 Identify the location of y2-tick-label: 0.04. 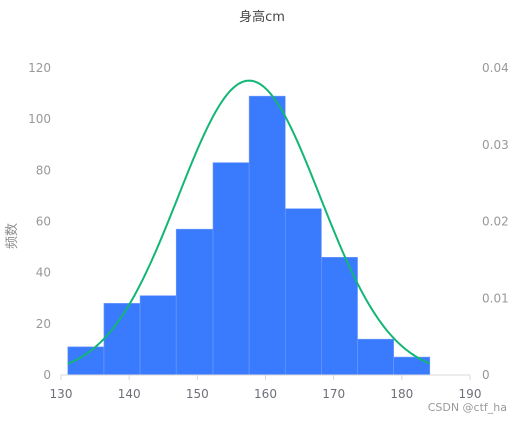
(495, 68).